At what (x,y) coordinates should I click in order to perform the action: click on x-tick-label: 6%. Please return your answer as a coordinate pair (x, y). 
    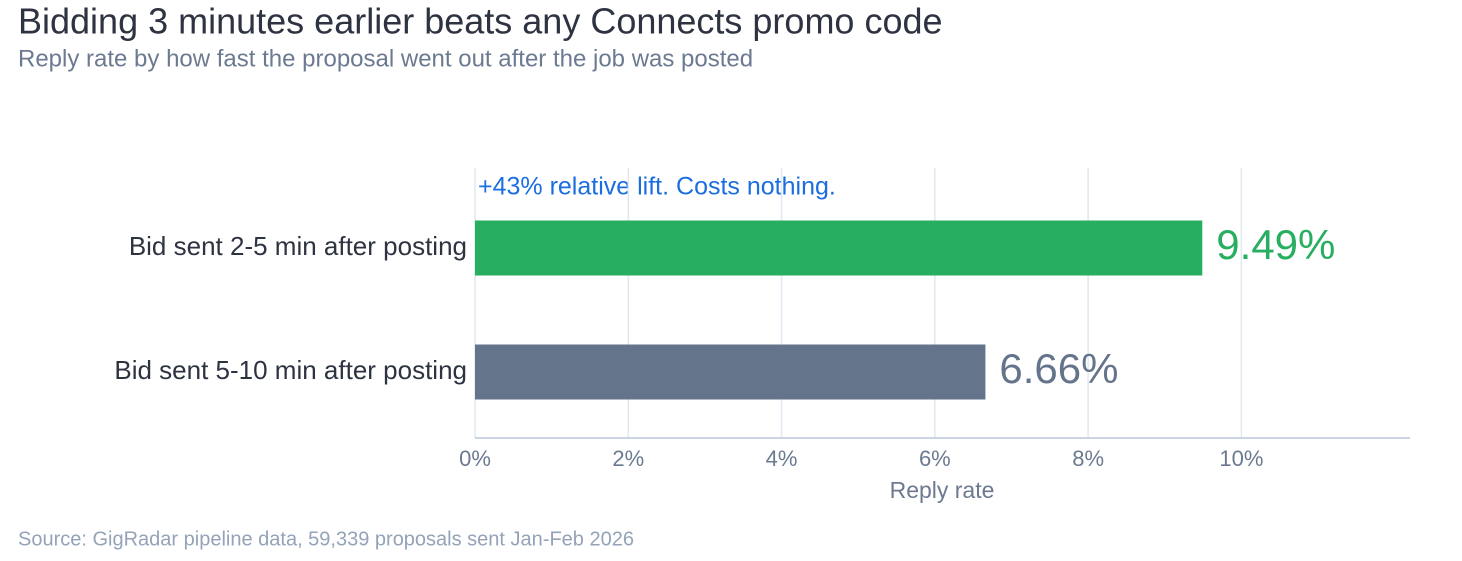
    Looking at the image, I should click on (935, 458).